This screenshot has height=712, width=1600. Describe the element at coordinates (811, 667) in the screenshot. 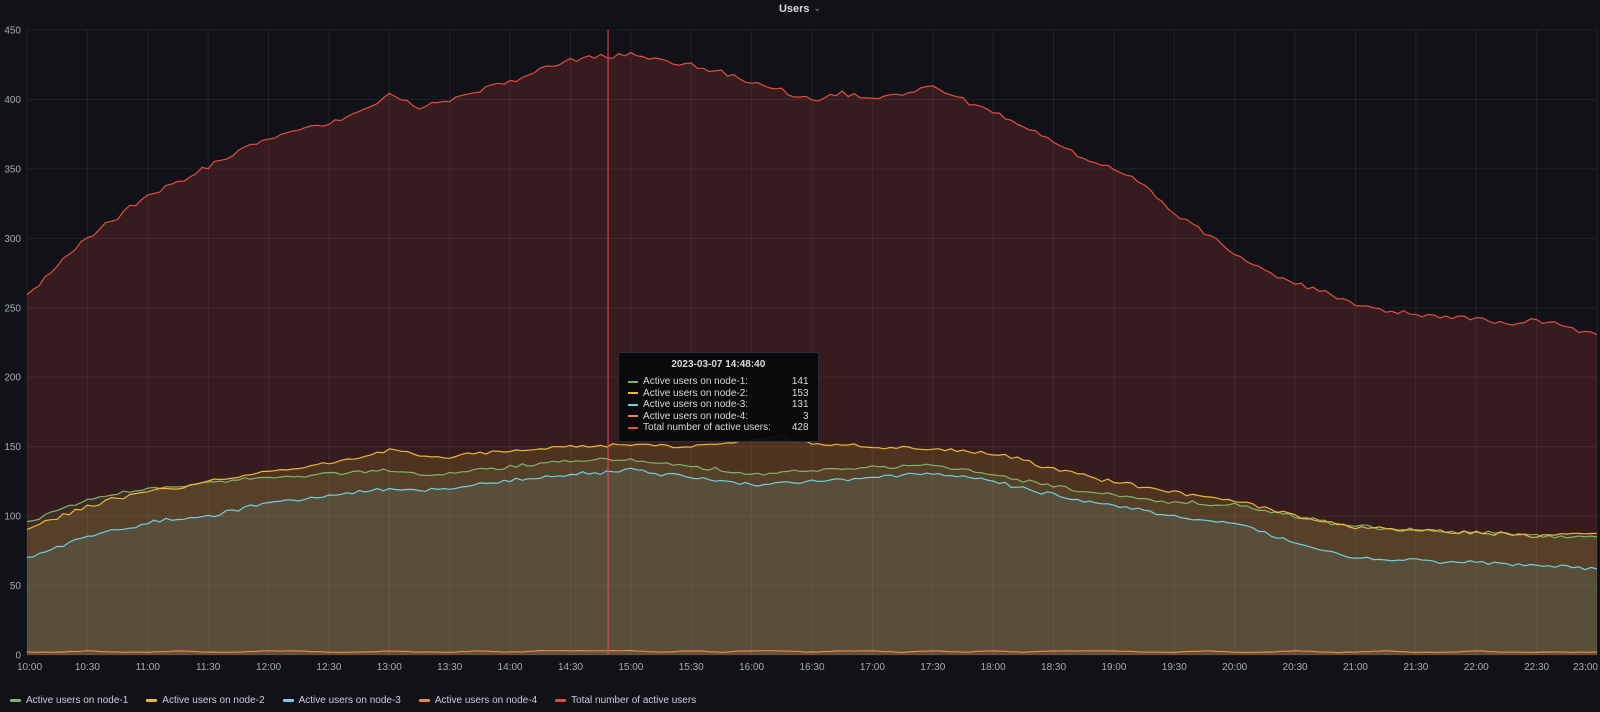

I see `x-axis-label: 16:30` at that location.